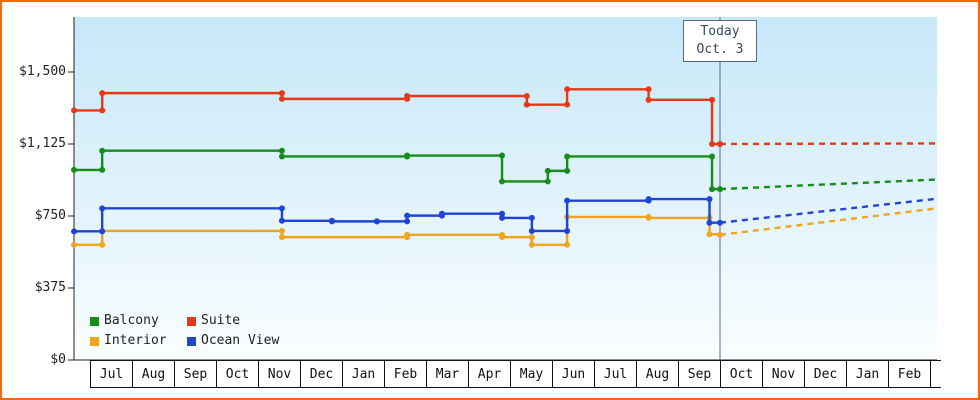 This screenshot has width=980, height=400. What do you see at coordinates (720, 41) in the screenshot?
I see `today-marker-box: Today Oct. 3` at bounding box center [720, 41].